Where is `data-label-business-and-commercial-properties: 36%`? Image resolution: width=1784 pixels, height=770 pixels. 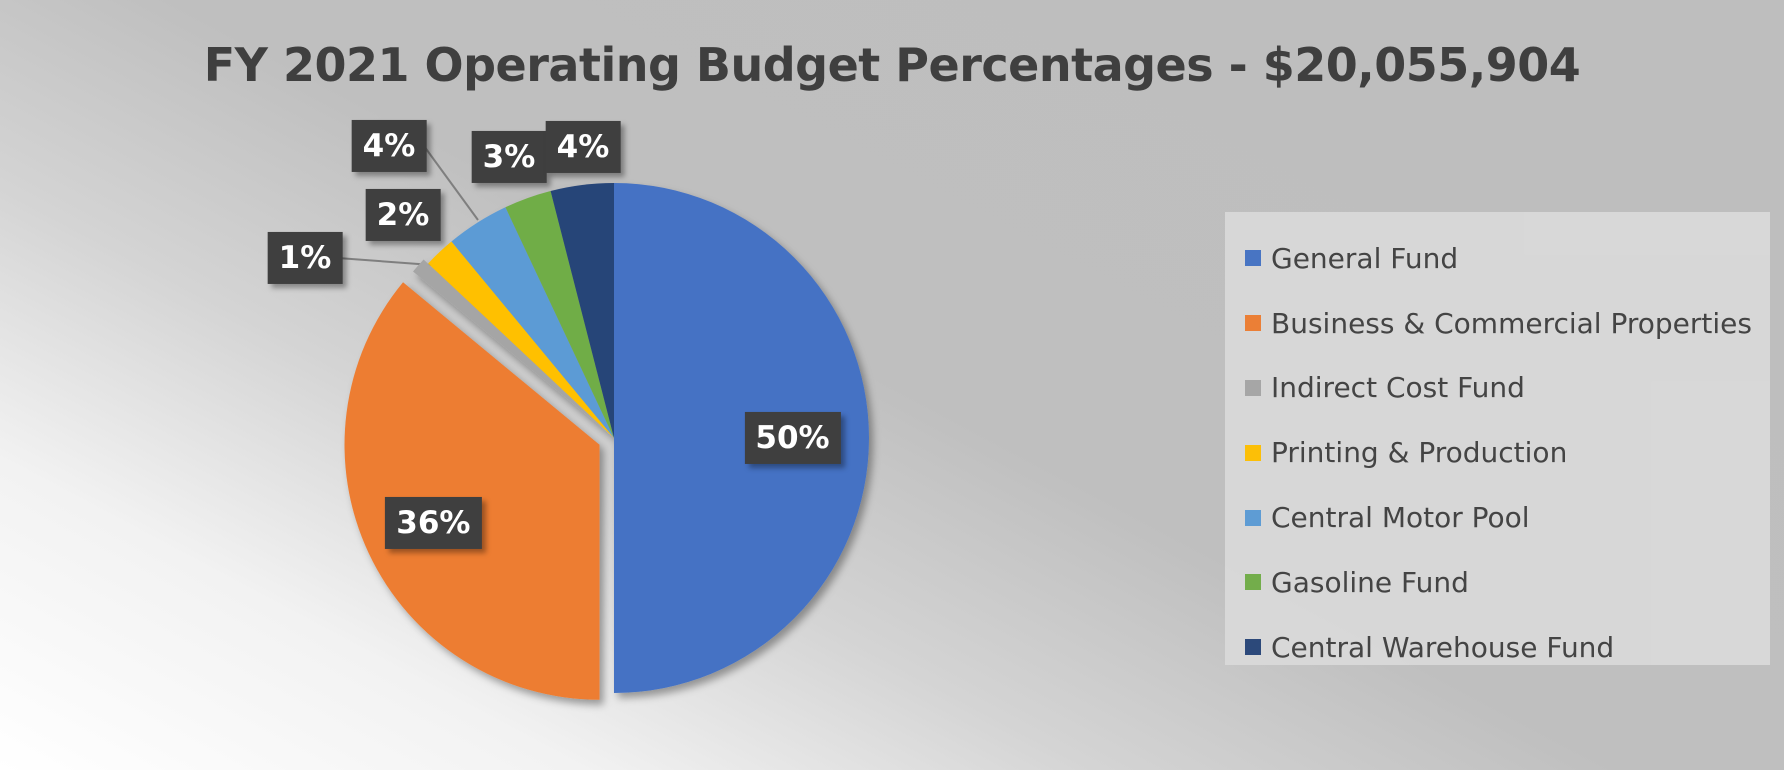
data-label-business-and-commercial-properties: 36% is located at coordinates (433, 523).